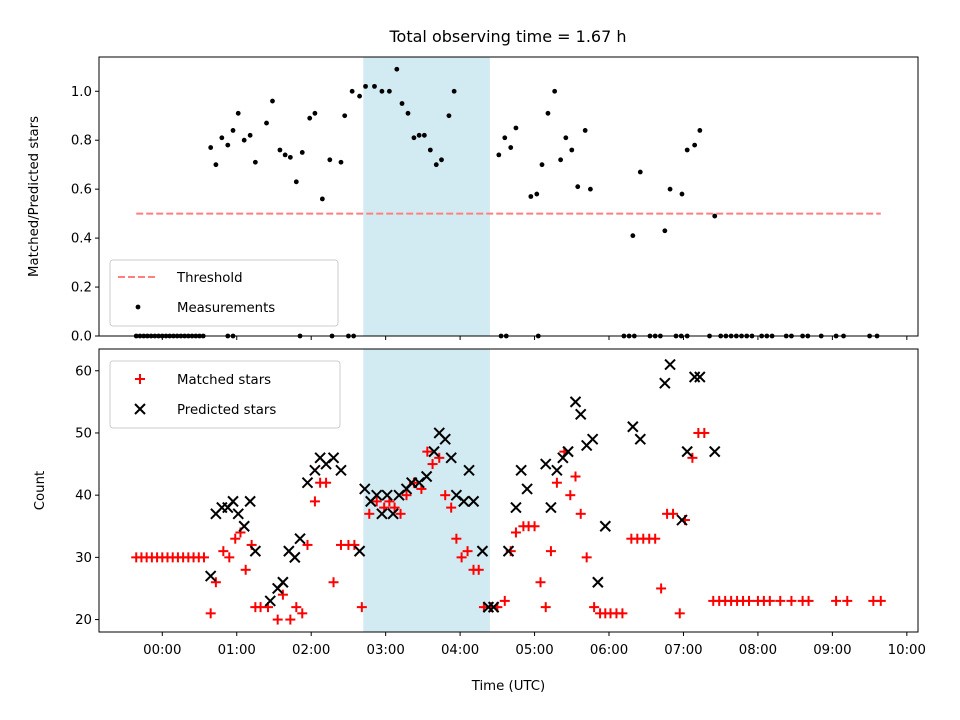  I want to click on legend-predicted-swatch, so click(140, 409).